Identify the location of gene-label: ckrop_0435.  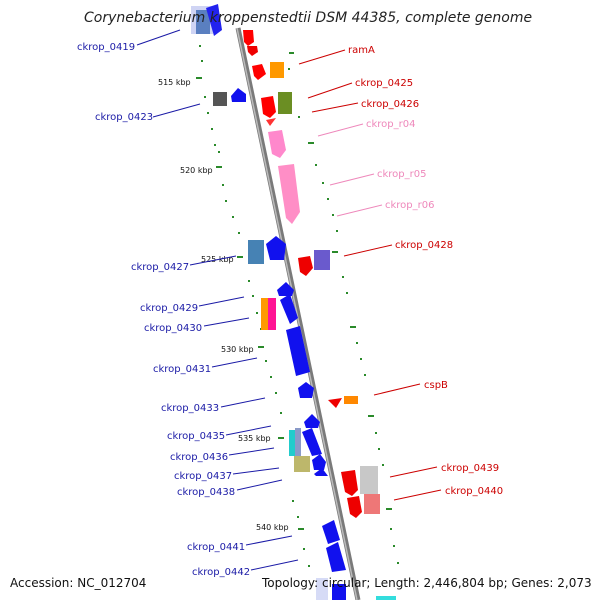
(196, 436).